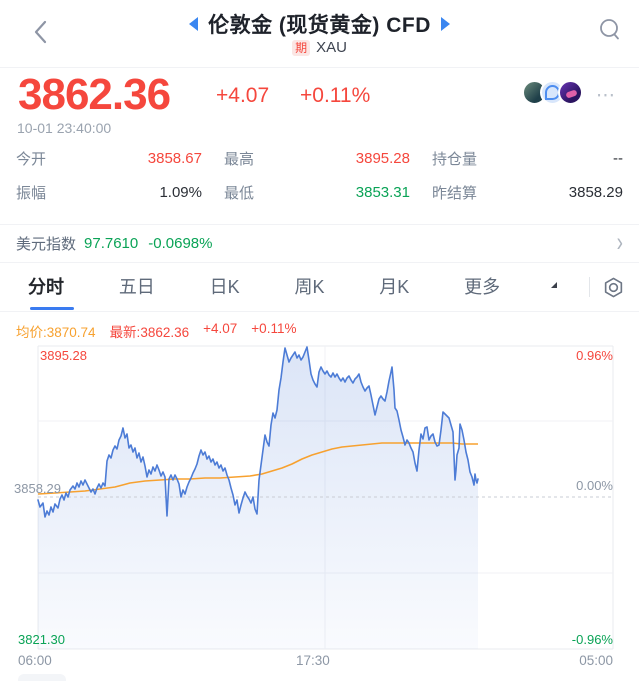 The width and height of the screenshot is (639, 681). What do you see at coordinates (553, 285) in the screenshot?
I see `more-caret-icon` at bounding box center [553, 285].